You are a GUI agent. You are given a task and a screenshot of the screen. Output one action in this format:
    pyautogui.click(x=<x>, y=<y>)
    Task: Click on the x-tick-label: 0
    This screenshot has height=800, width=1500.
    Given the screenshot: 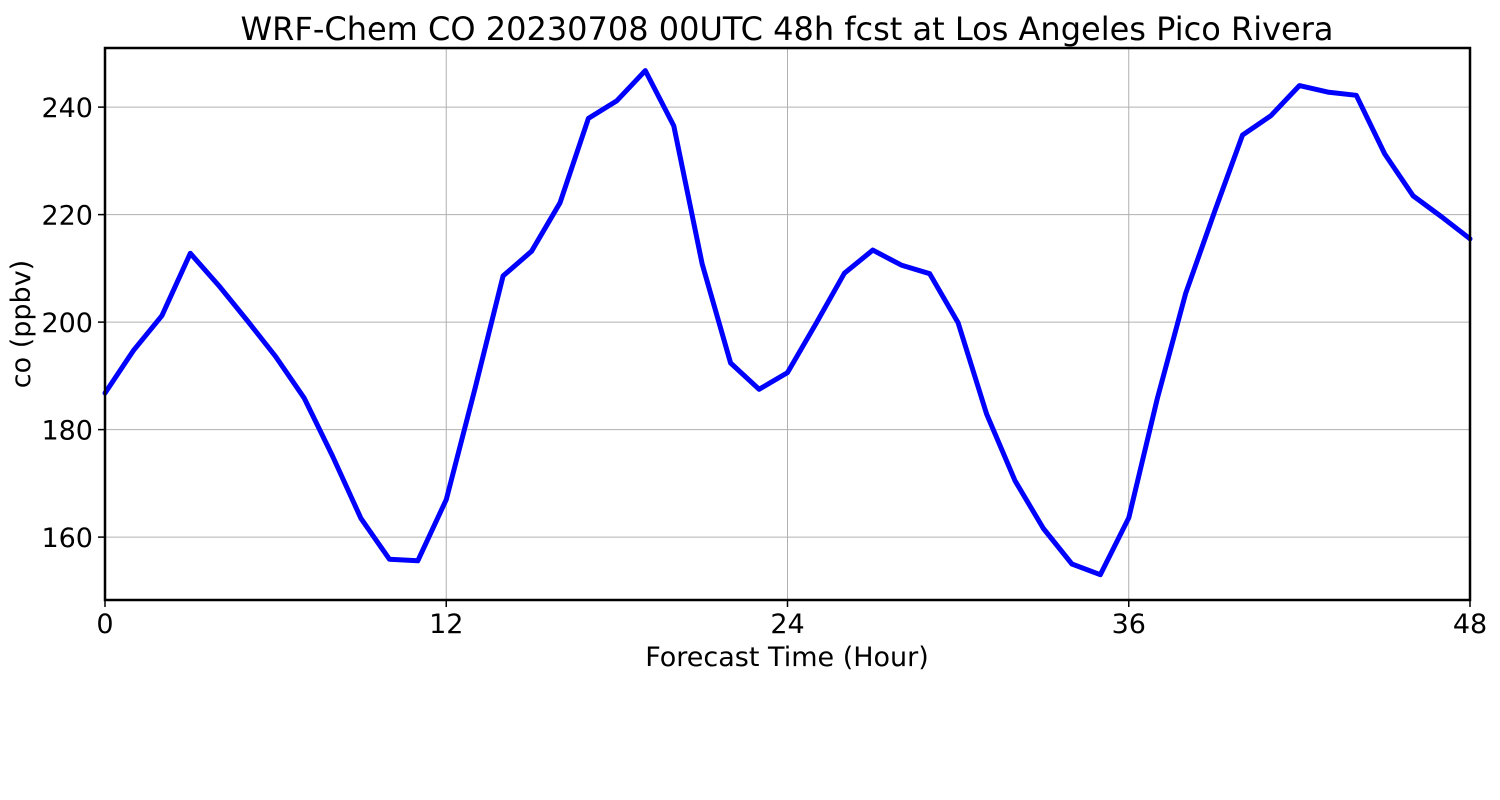 What is the action you would take?
    pyautogui.click(x=104, y=624)
    